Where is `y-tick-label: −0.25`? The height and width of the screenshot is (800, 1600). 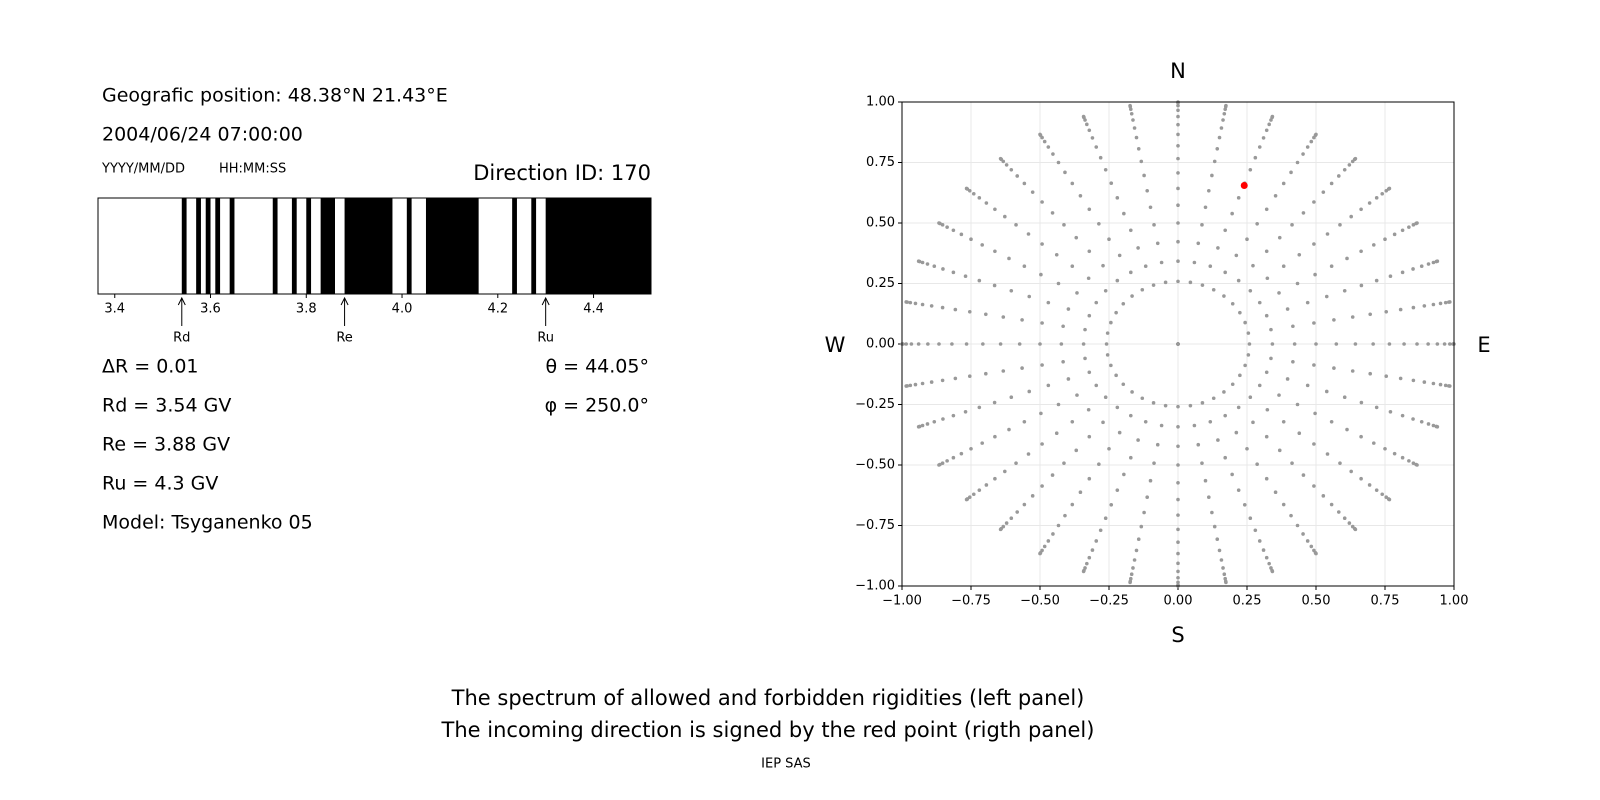
y-tick-label: −0.25 is located at coordinates (875, 404).